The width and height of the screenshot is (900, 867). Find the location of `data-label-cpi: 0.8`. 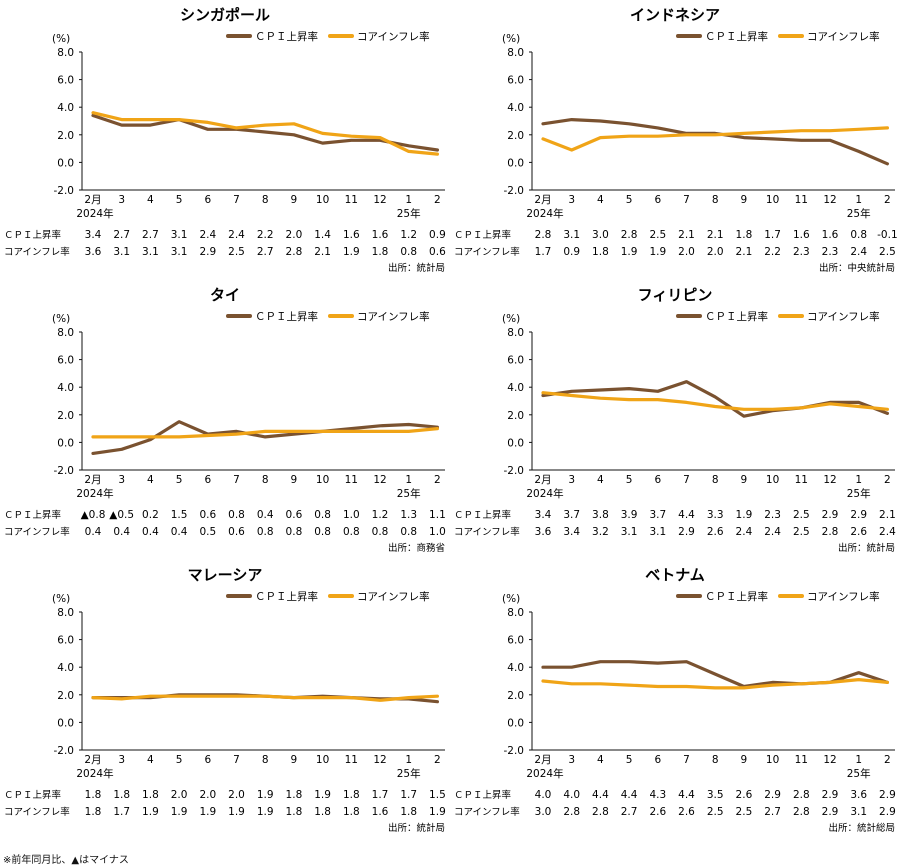

data-label-cpi: 0.8 is located at coordinates (858, 235).